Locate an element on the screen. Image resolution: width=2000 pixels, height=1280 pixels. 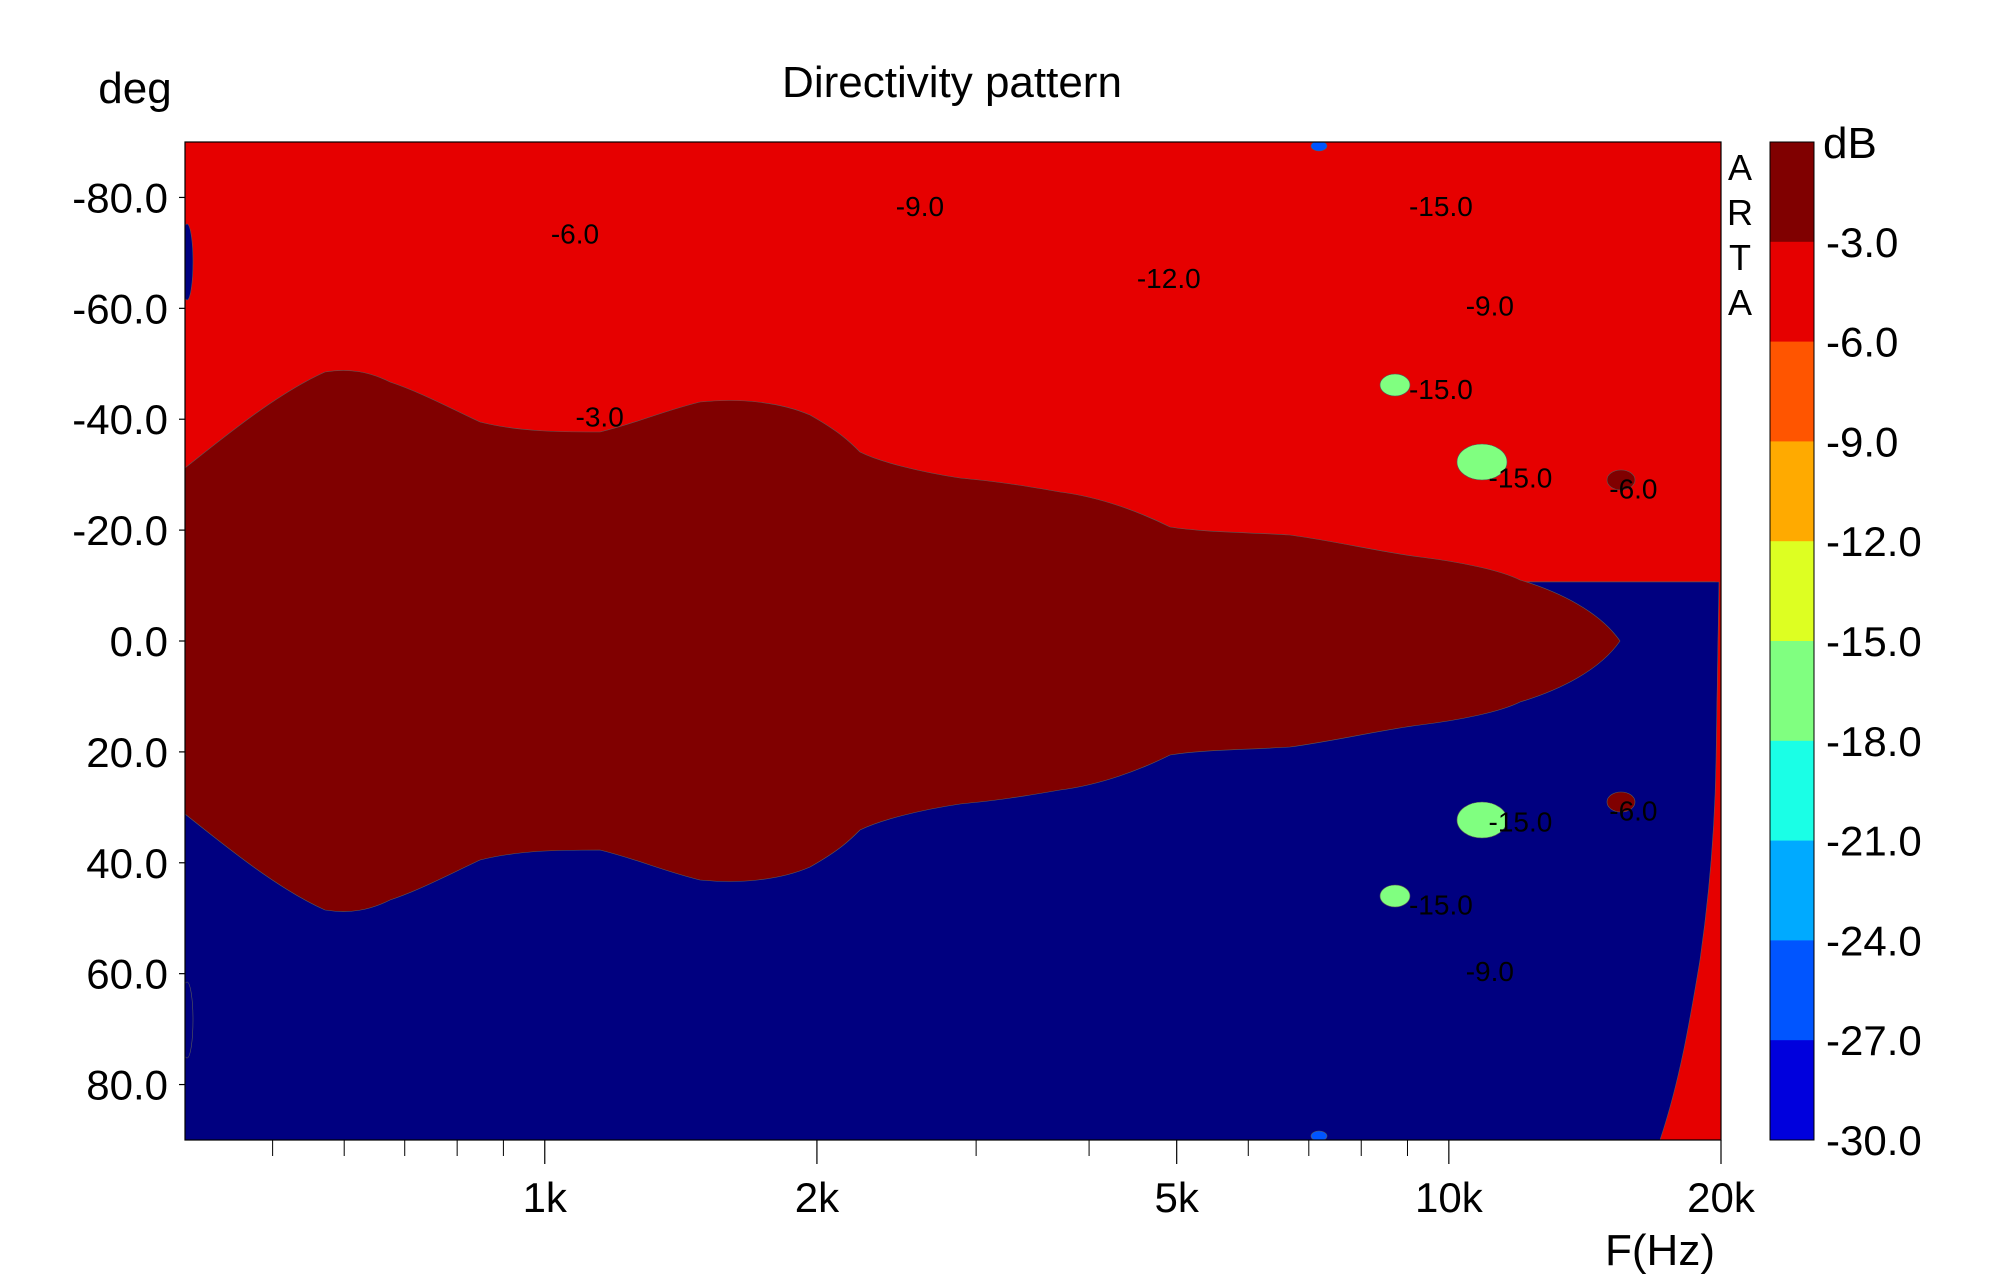
colorbar-label: -6.0 is located at coordinates (1862, 342).